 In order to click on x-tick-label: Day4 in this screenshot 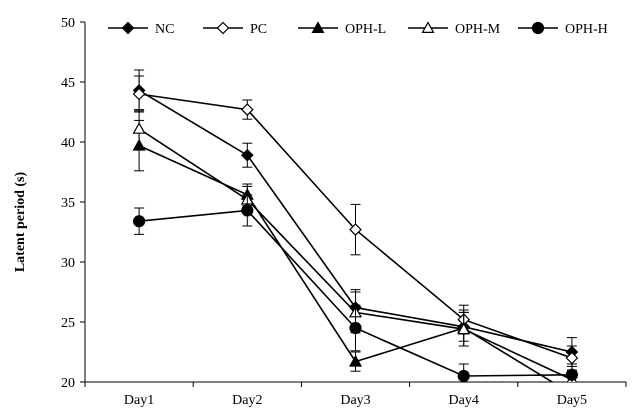, I will do `click(464, 400)`.